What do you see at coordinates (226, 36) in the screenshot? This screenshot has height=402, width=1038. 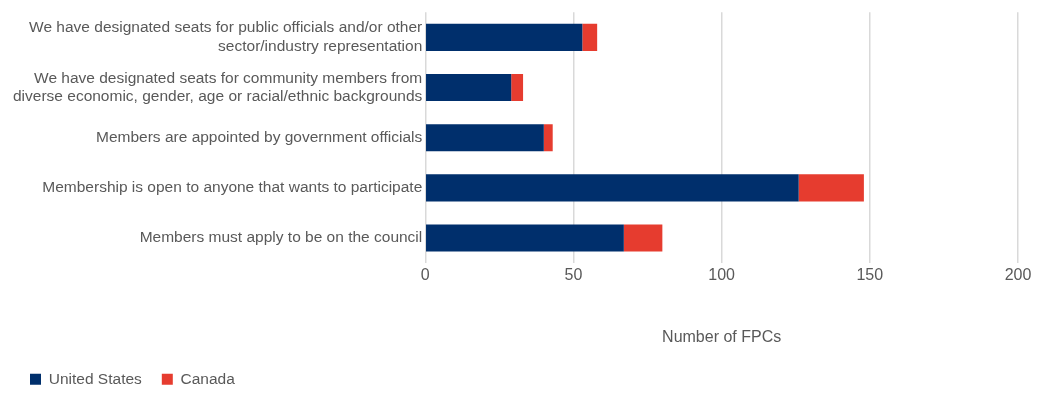 I see `y-tick-label: We have designated seats for public officials and/or other sector/industry representation` at bounding box center [226, 36].